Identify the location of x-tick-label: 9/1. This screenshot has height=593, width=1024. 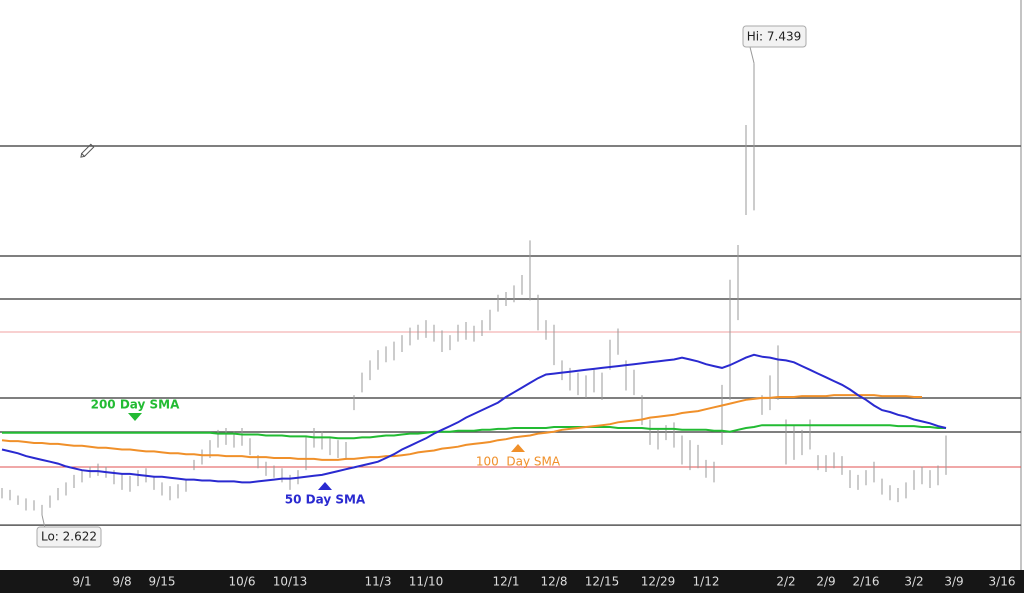
(81, 582).